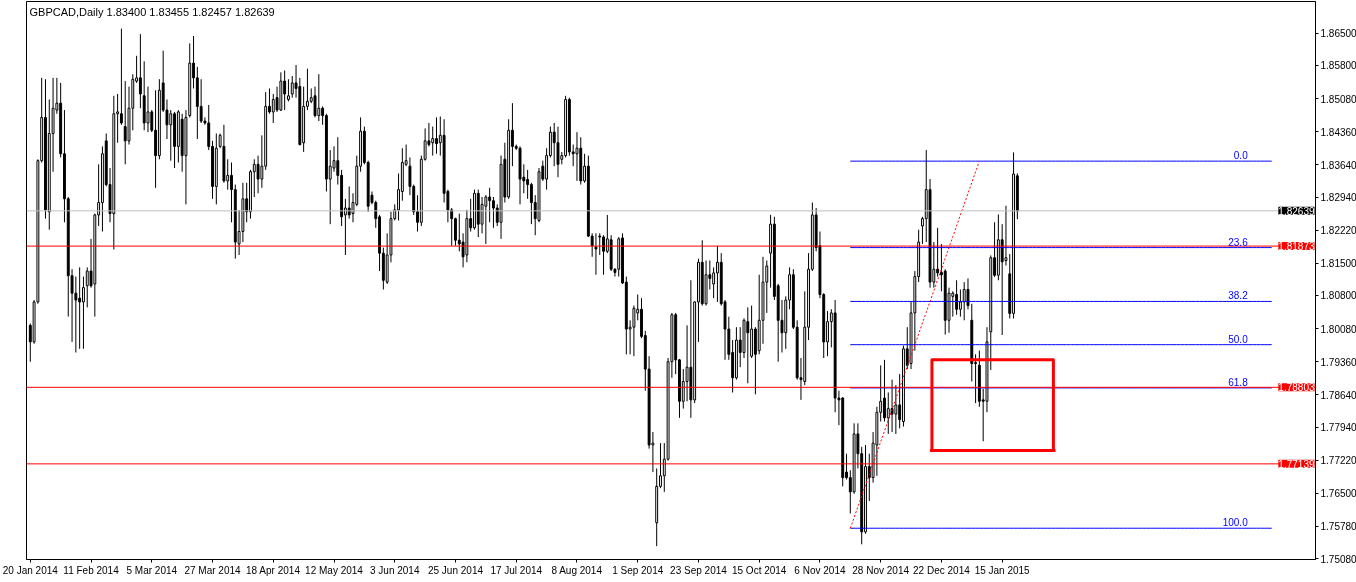 The width and height of the screenshot is (1356, 582). What do you see at coordinates (455, 570) in the screenshot?
I see `x-tick-label: 25 Jun 2014` at bounding box center [455, 570].